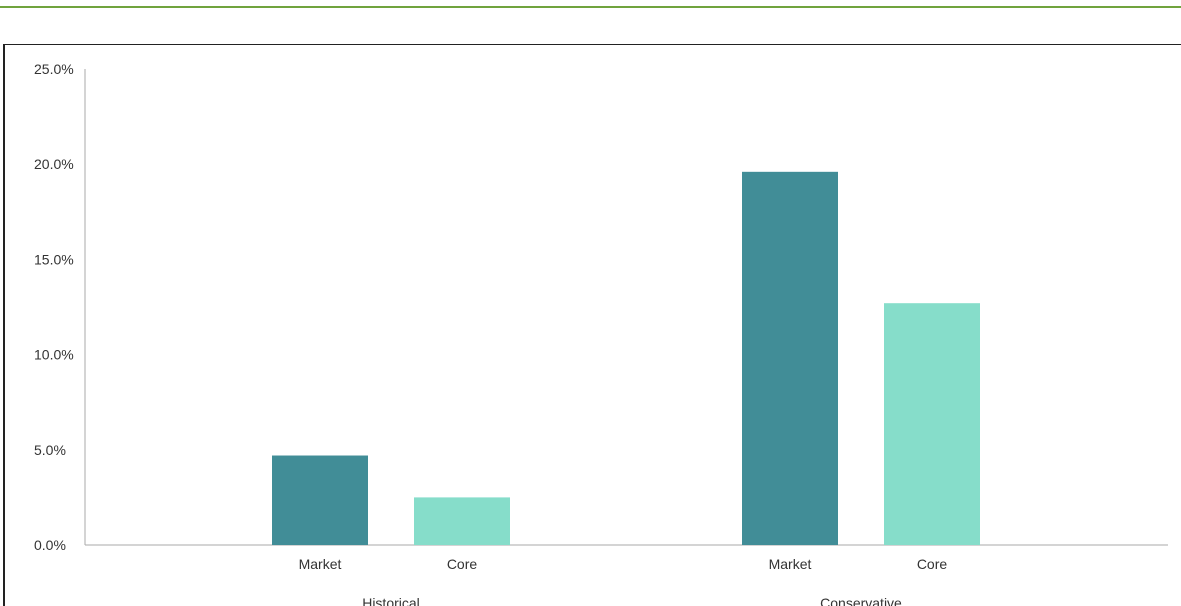 The image size is (1181, 606). Describe the element at coordinates (54, 259) in the screenshot. I see `y-tick-label: 15.0%` at that location.